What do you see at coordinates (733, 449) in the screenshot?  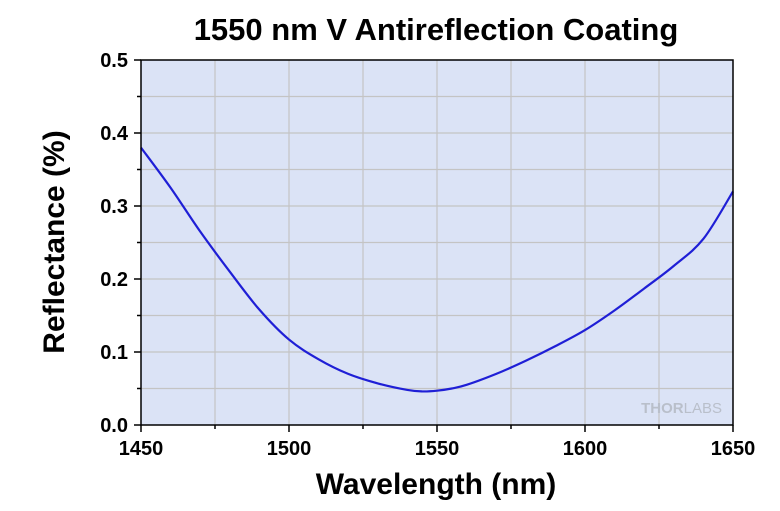 I see `x-tick-label: 1650` at bounding box center [733, 449].